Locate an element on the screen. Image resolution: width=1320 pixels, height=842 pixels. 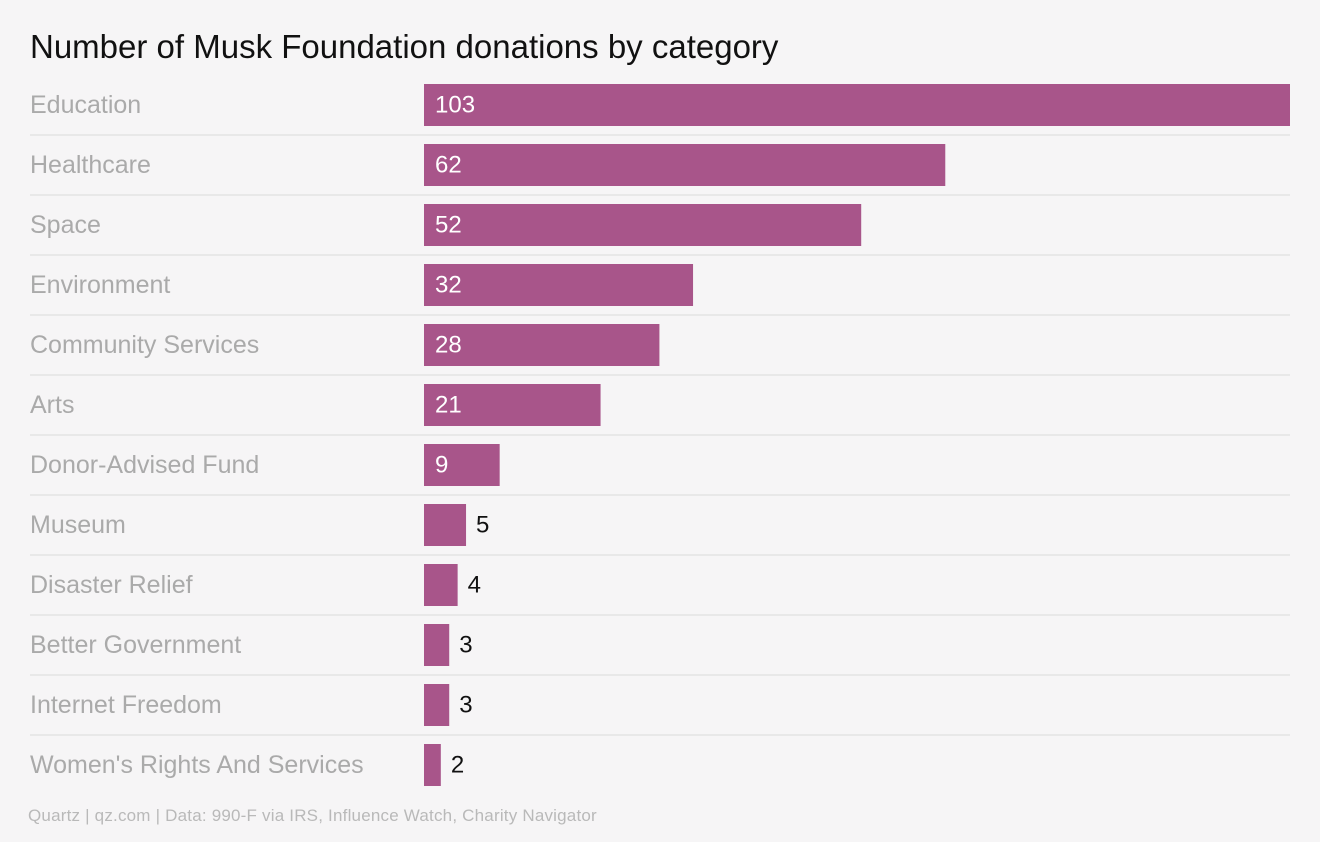
category-label: Healthcare is located at coordinates (90, 165).